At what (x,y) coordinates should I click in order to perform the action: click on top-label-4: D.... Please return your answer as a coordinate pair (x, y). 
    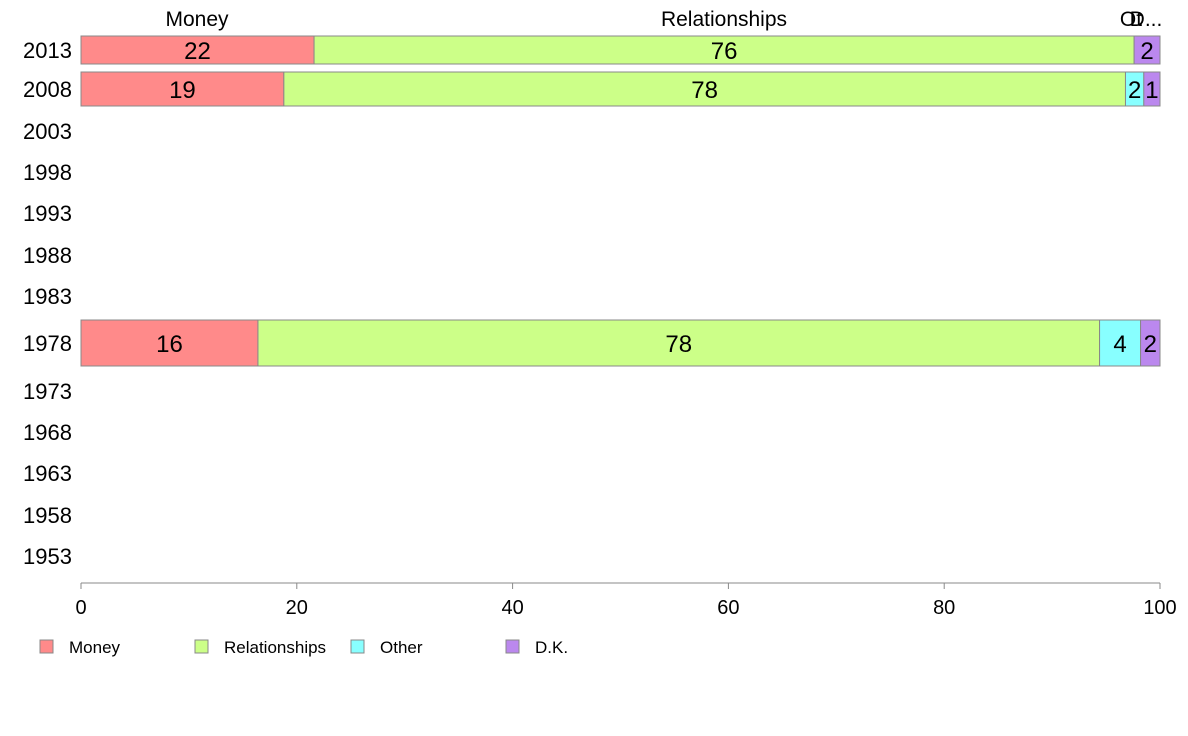
    Looking at the image, I should click on (1146, 19).